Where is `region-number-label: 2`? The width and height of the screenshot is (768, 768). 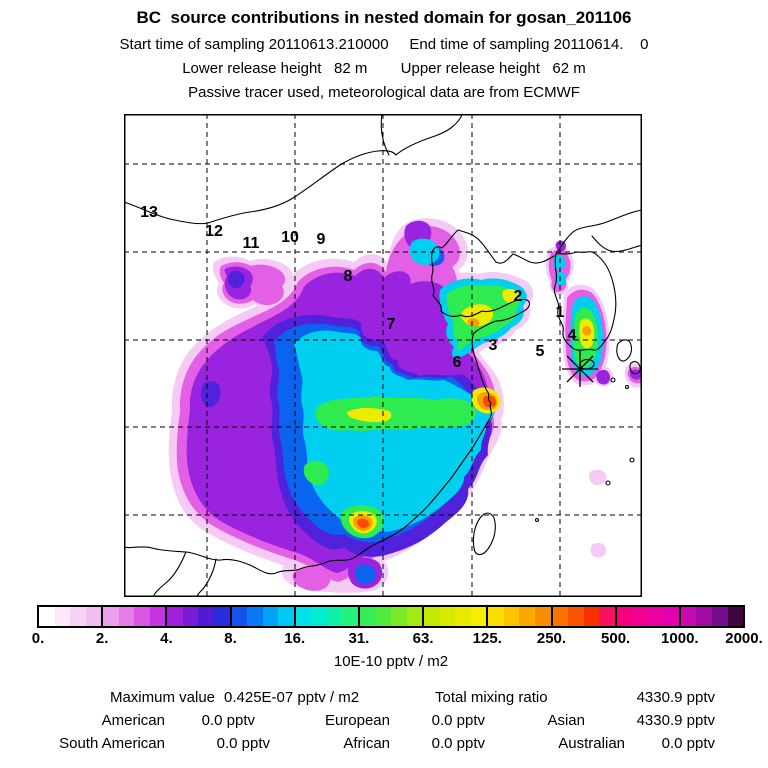 region-number-label: 2 is located at coordinates (518, 296).